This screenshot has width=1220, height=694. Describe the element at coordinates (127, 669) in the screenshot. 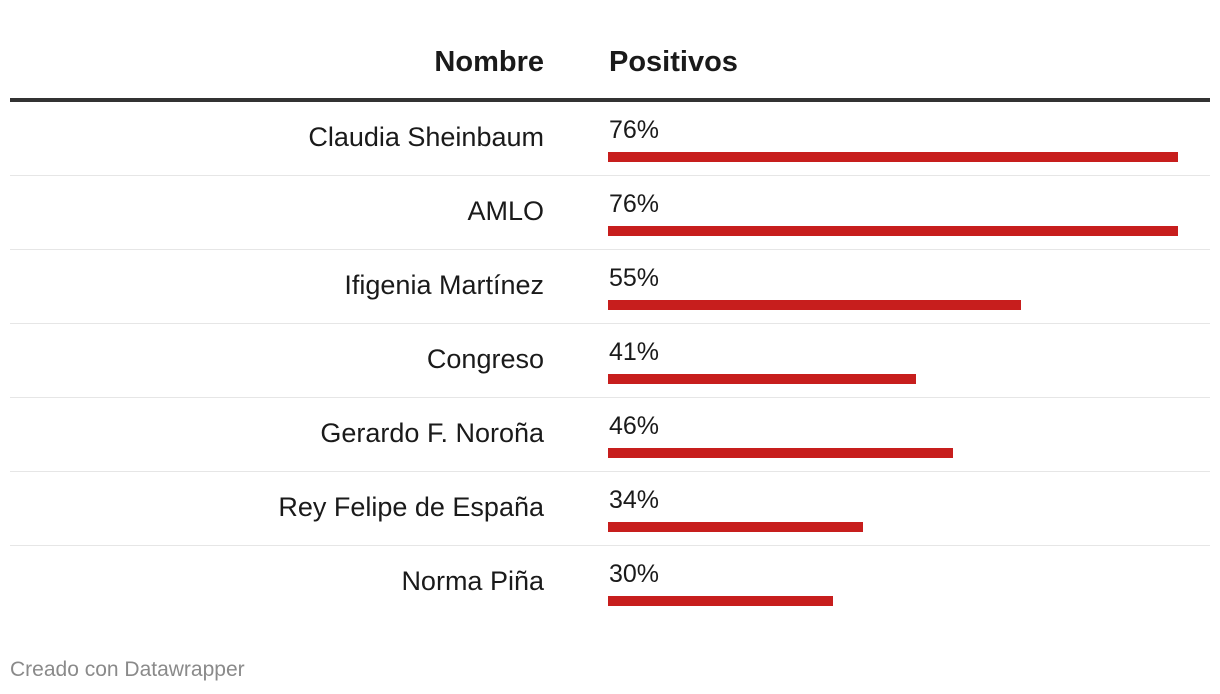

I see `credit-footer: Creado con Datawrapper` at that location.